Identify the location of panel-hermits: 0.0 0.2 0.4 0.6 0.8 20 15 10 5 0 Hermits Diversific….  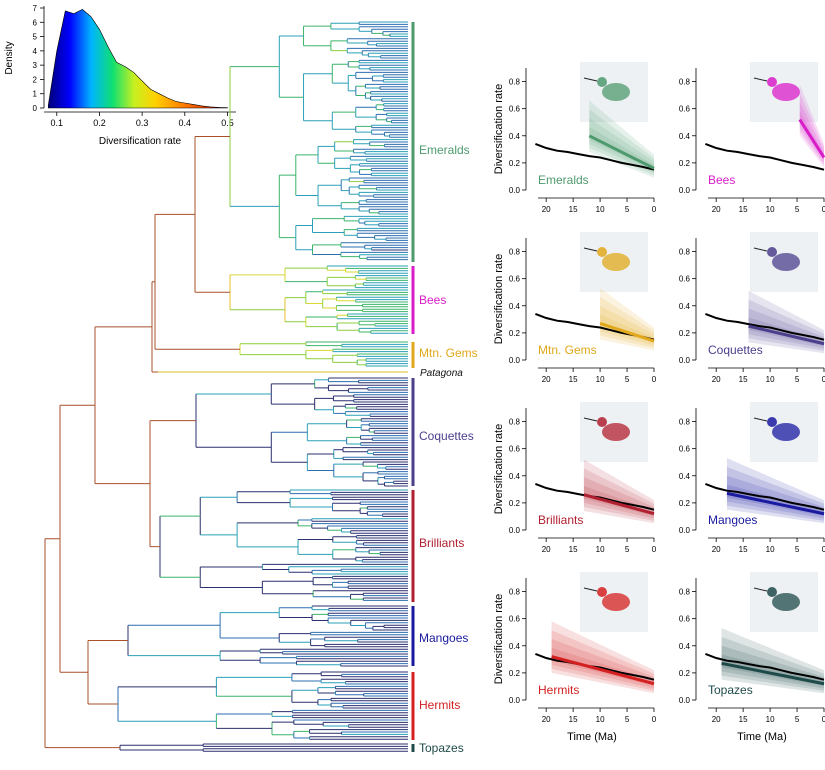
(575, 657).